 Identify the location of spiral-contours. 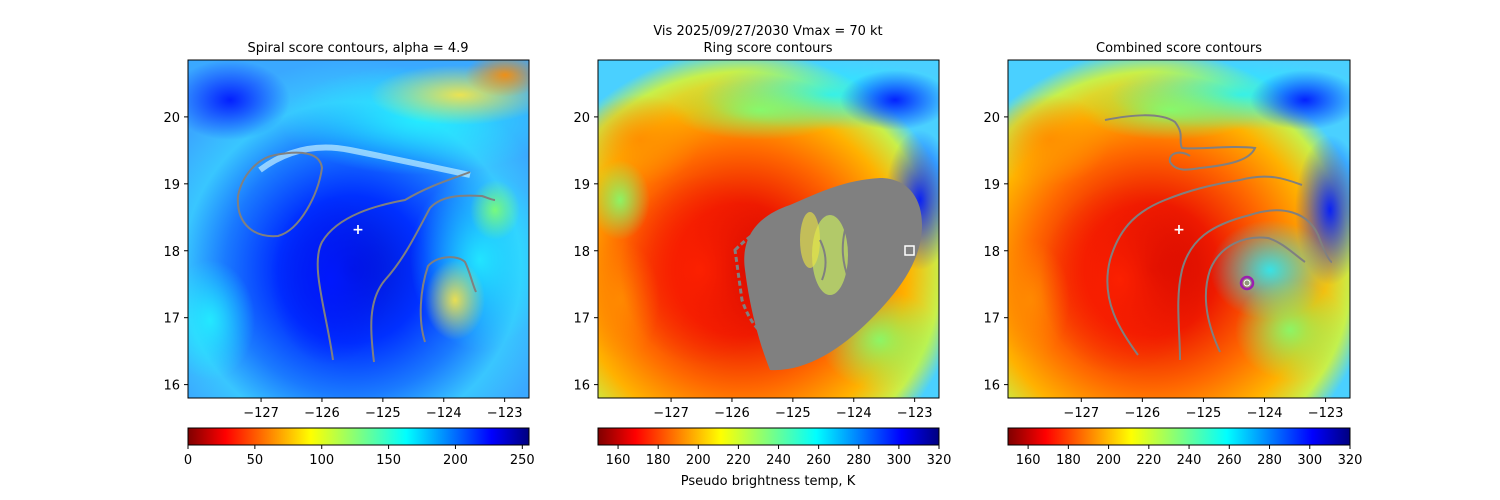
(366, 257).